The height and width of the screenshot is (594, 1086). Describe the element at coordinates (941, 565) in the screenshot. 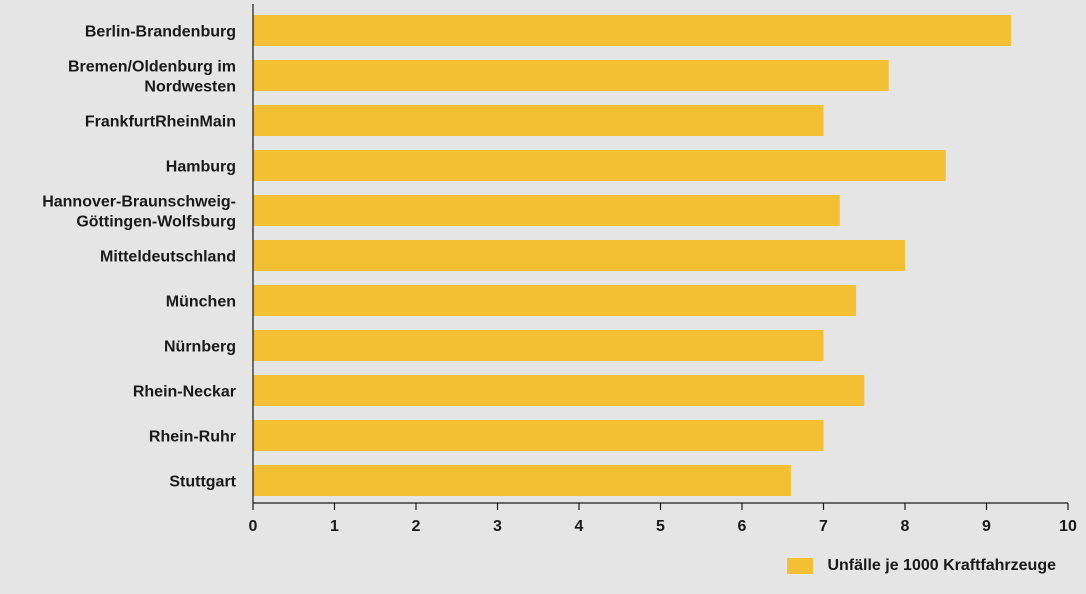

I see `legend-label: Unfälle je 1000 Kraftfahrzeuge` at that location.